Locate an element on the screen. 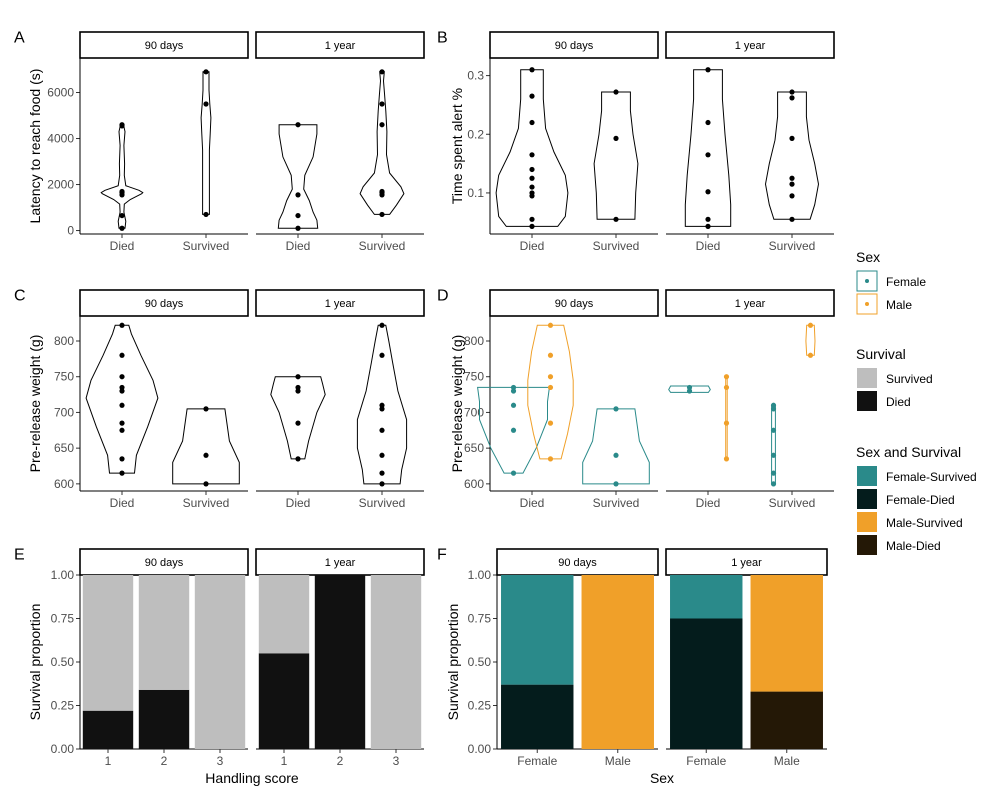  facet-1-year: 1 year Died Survived is located at coordinates (750, 399).